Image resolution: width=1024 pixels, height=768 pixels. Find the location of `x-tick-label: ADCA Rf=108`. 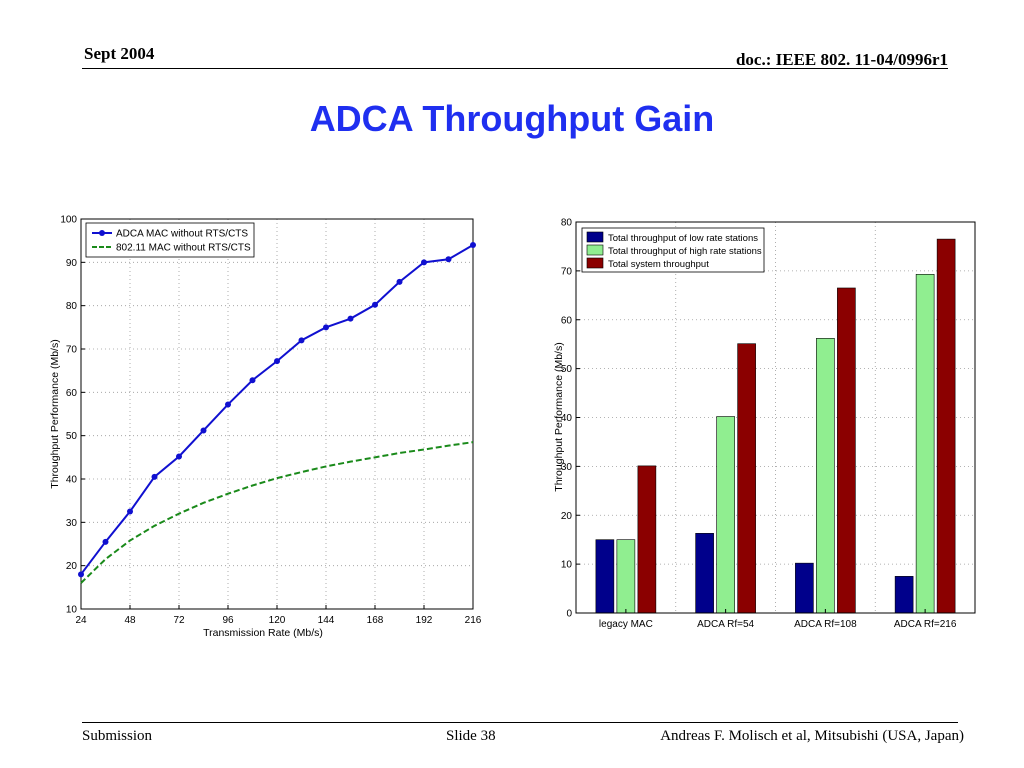

x-tick-label: ADCA Rf=108 is located at coordinates (825, 624).